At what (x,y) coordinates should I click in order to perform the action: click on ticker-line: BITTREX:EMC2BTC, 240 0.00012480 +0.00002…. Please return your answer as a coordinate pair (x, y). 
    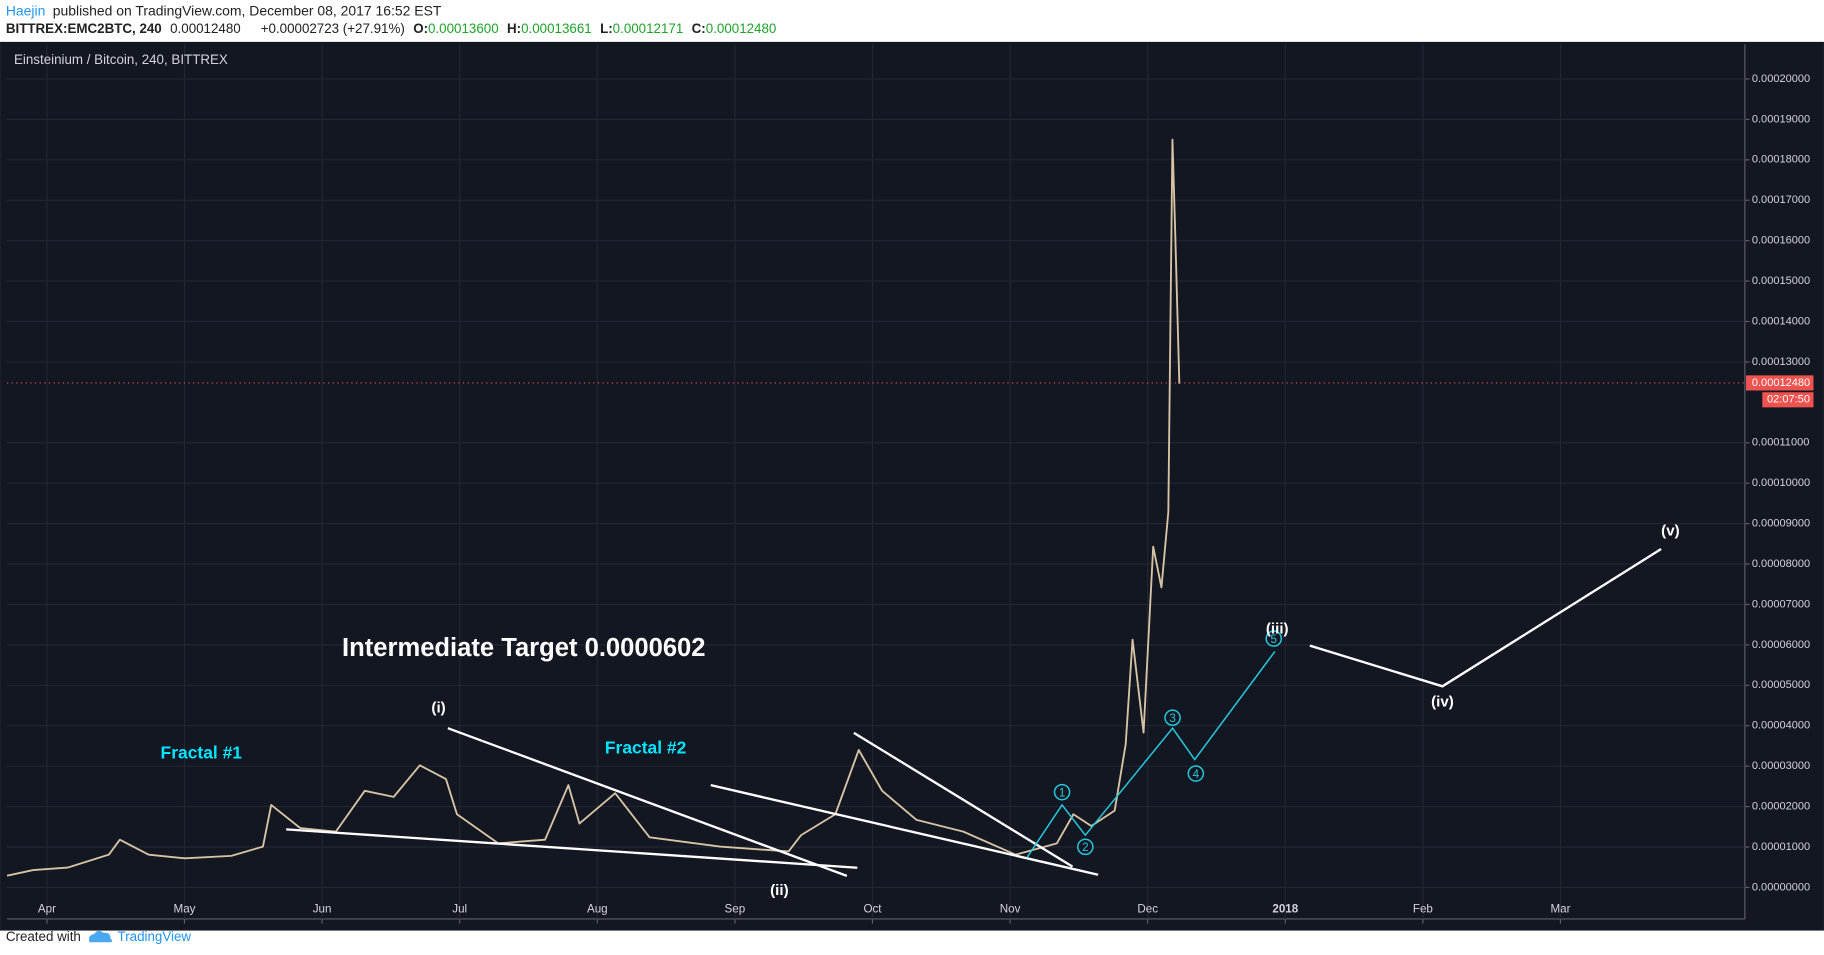
    Looking at the image, I should click on (391, 28).